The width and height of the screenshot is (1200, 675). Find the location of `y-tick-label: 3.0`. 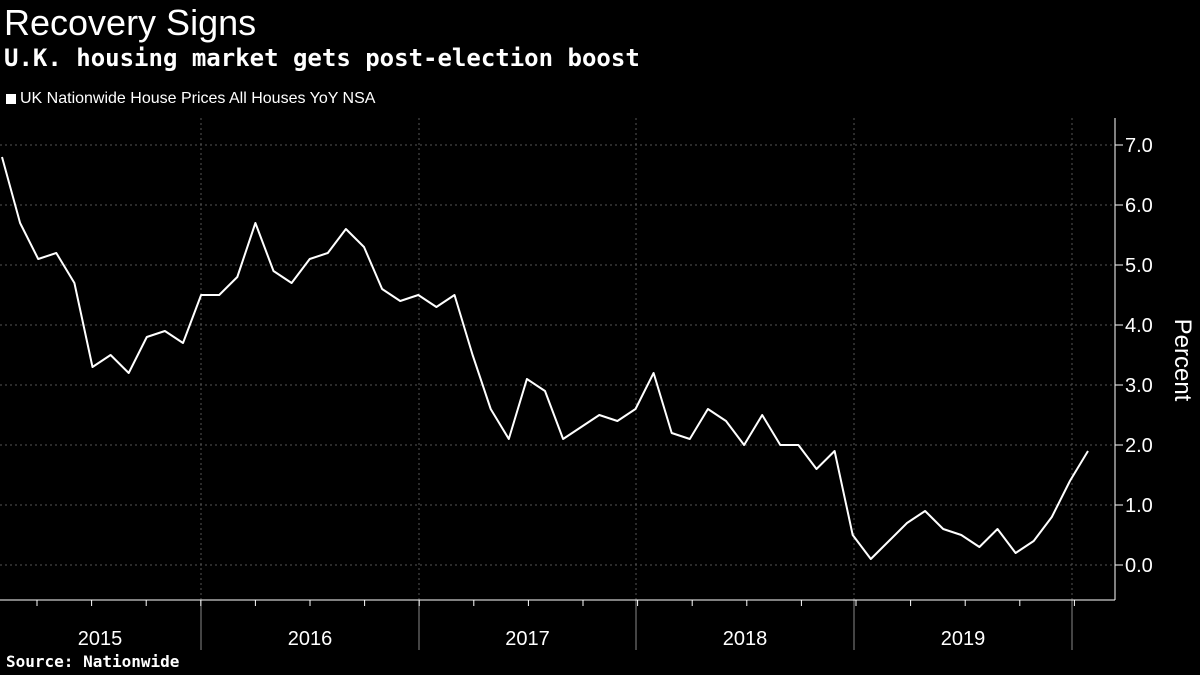

y-tick-label: 3.0 is located at coordinates (1139, 386).